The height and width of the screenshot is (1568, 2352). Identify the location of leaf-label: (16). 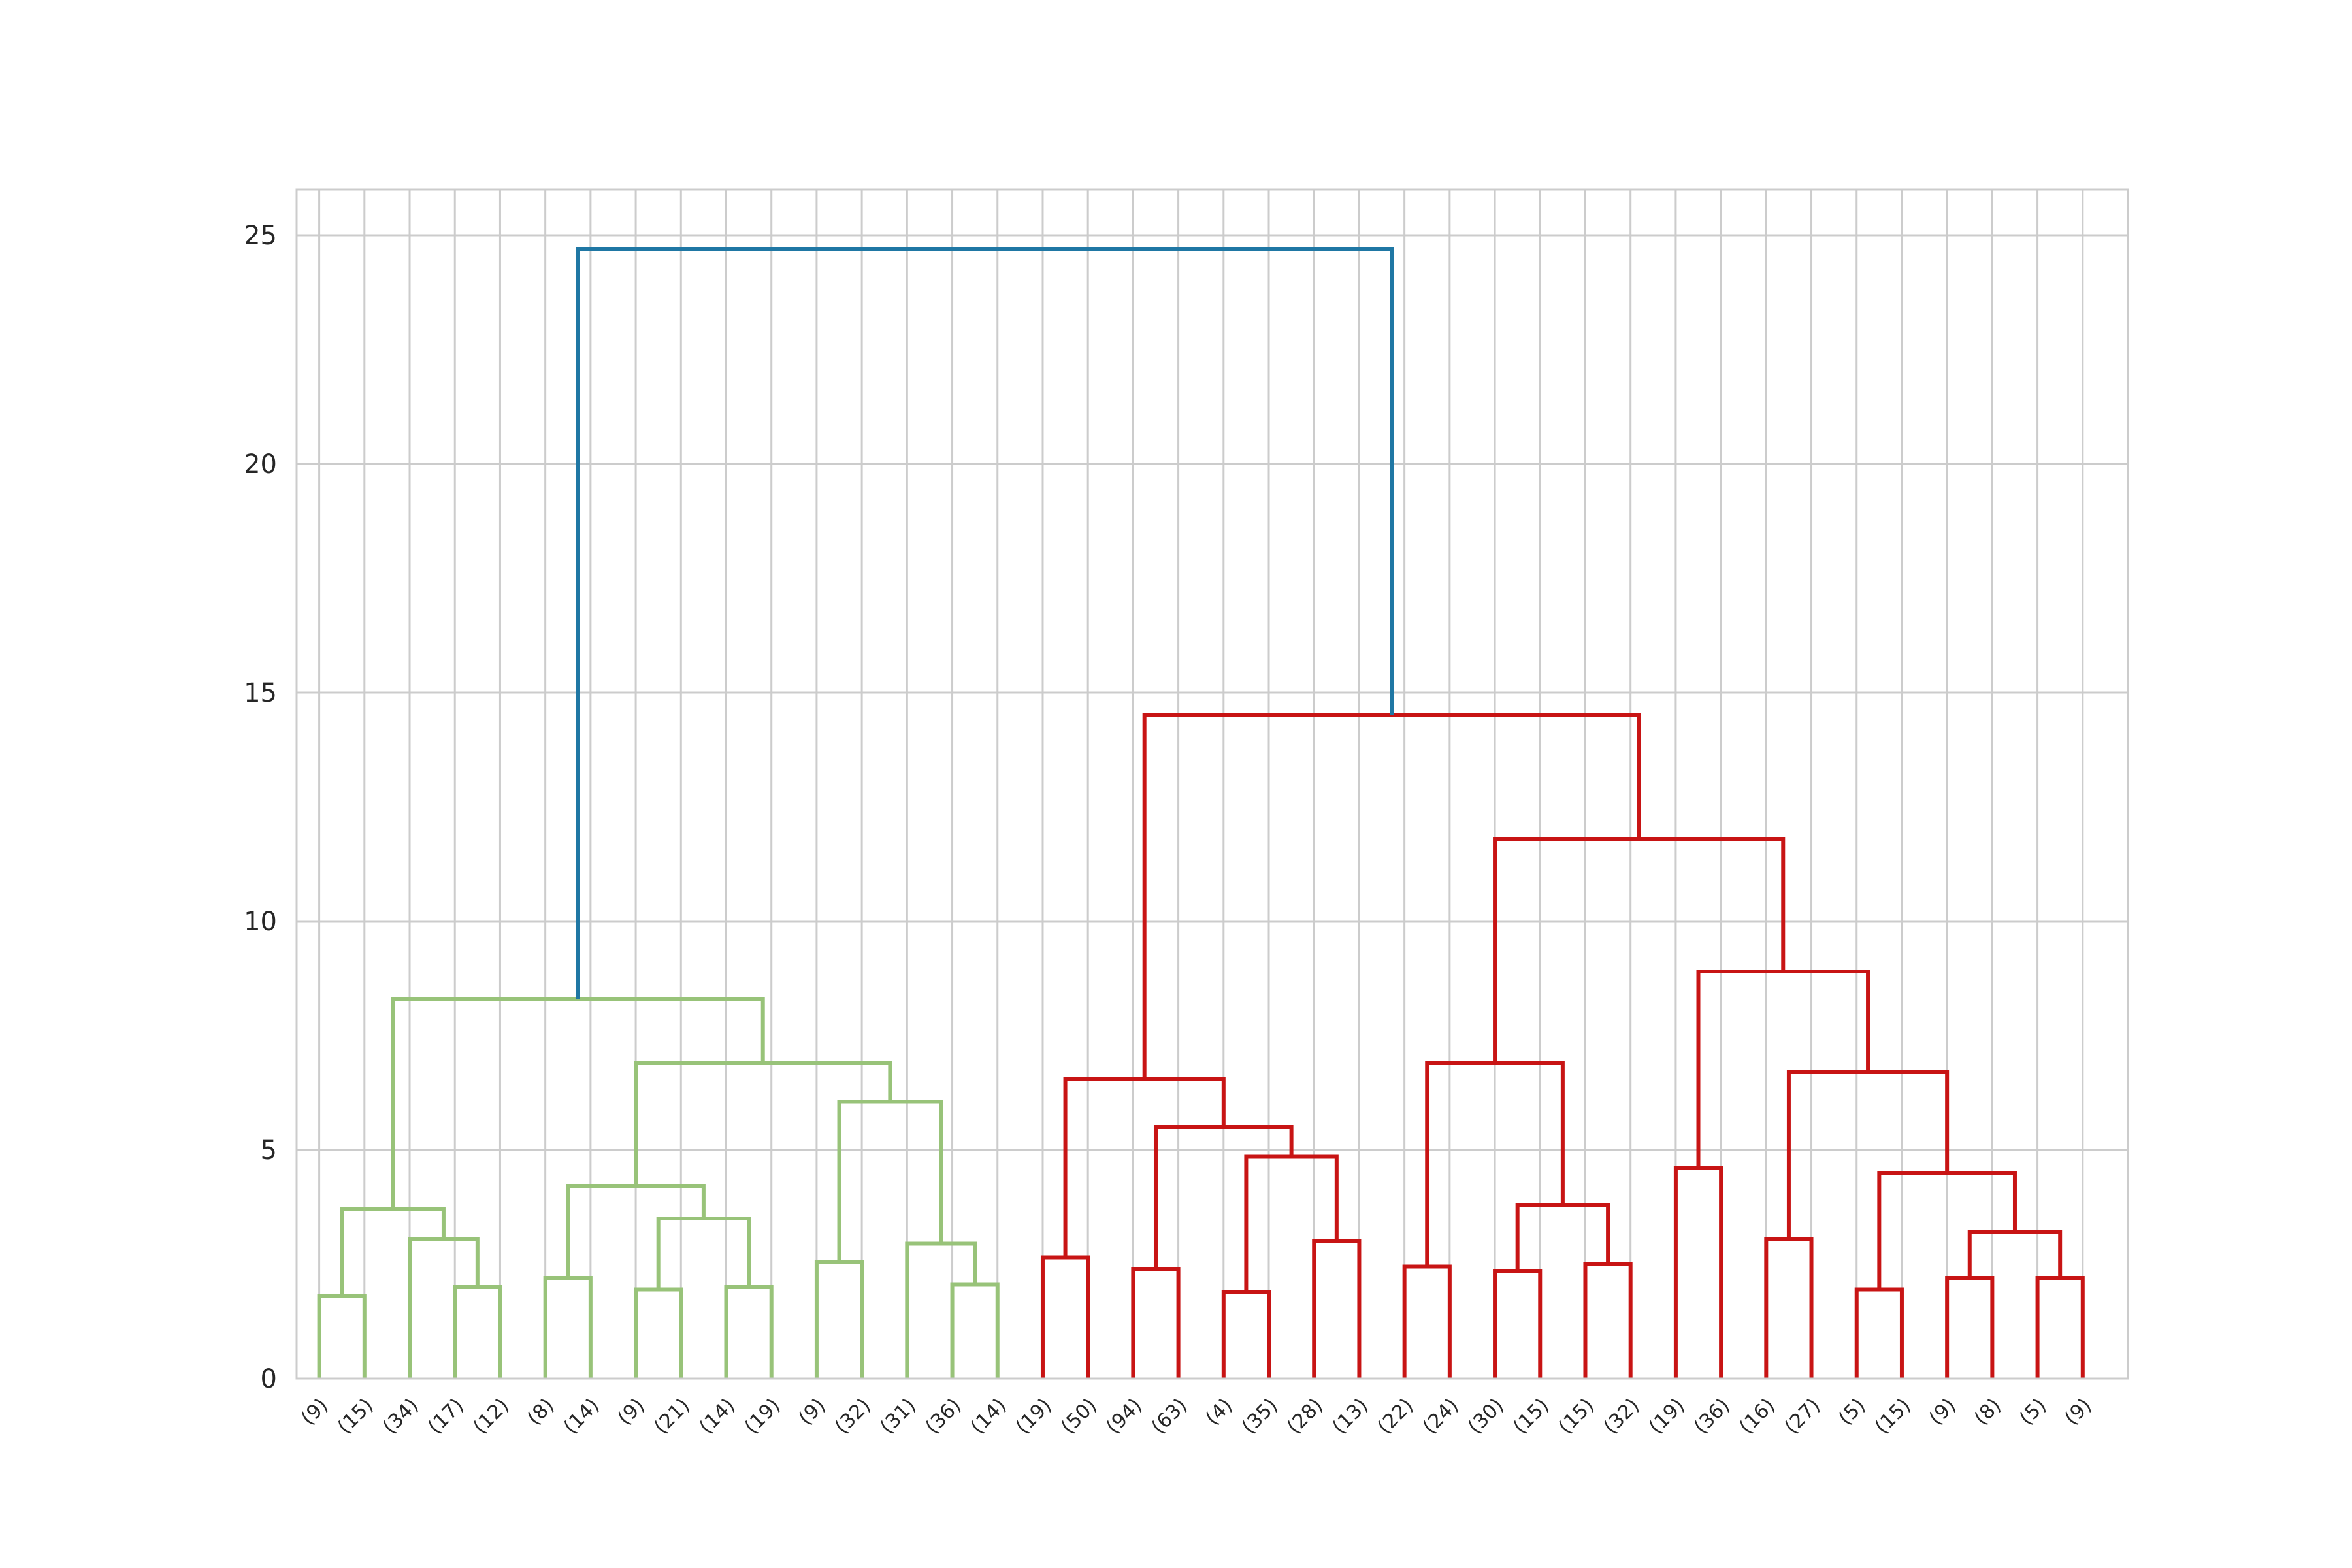
(1757, 1416).